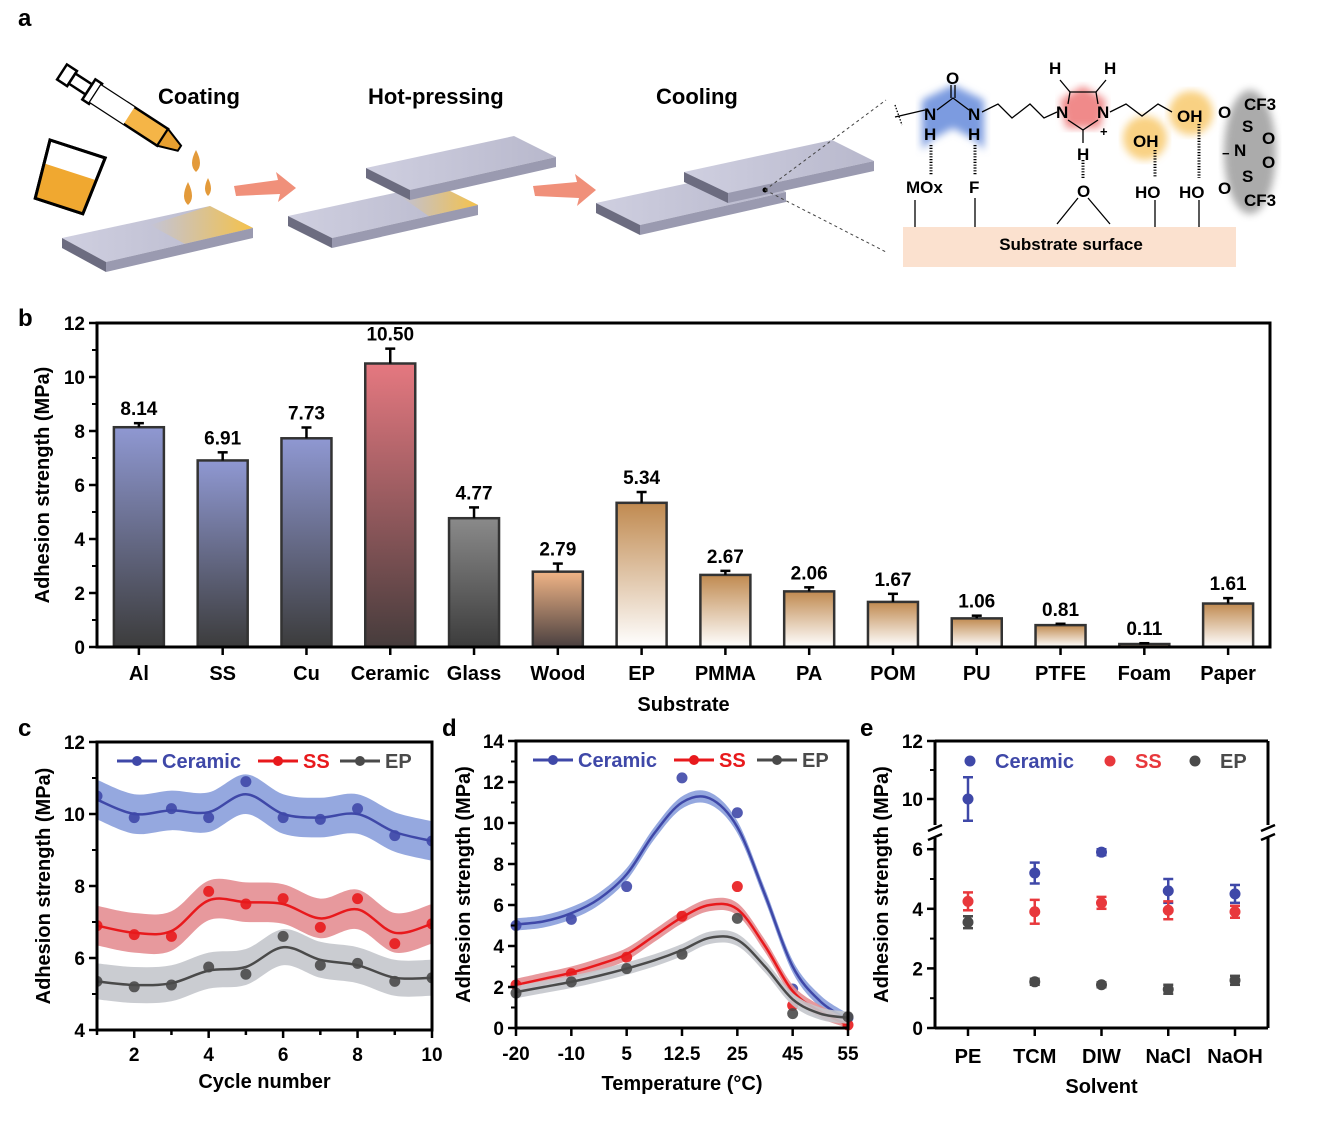  What do you see at coordinates (264, 1082) in the screenshot?
I see `x-axis-label: Cycle number` at bounding box center [264, 1082].